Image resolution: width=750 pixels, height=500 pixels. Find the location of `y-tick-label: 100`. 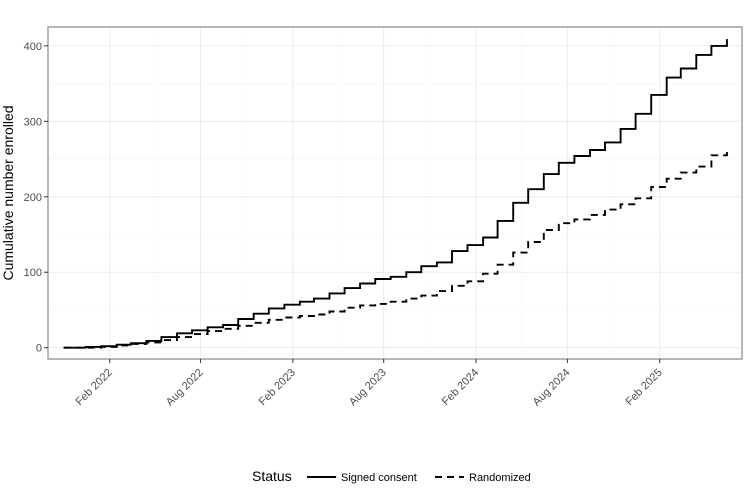

y-tick-label: 100 is located at coordinates (33, 273).